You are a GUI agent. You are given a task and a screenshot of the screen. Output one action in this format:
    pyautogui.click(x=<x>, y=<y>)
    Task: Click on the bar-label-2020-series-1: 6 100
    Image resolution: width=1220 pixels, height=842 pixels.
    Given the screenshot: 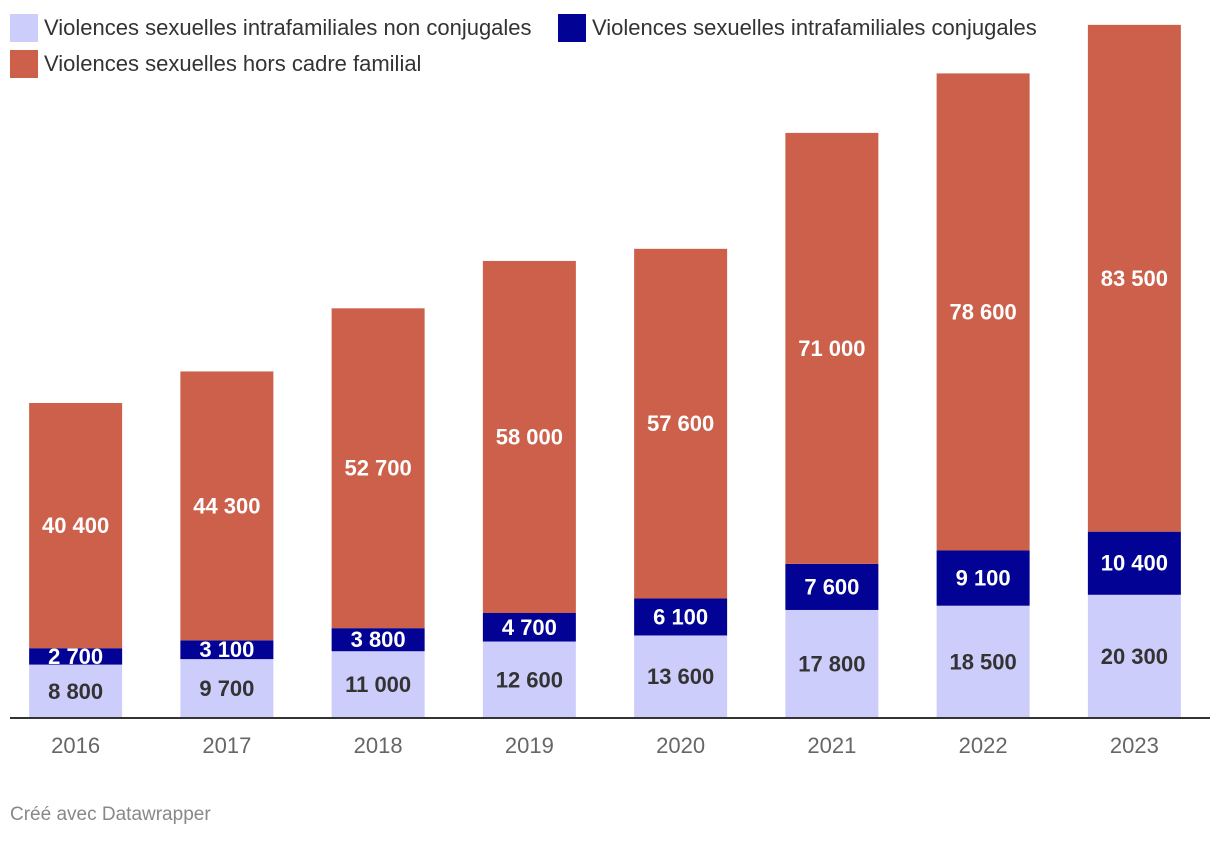 What is the action you would take?
    pyautogui.click(x=680, y=616)
    